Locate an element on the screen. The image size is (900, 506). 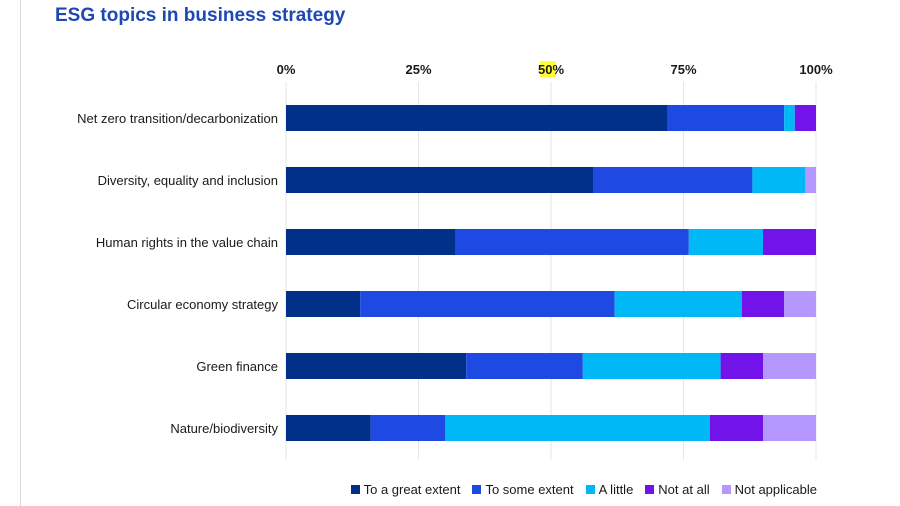
legend-label: Not applicable is located at coordinates (775, 489).